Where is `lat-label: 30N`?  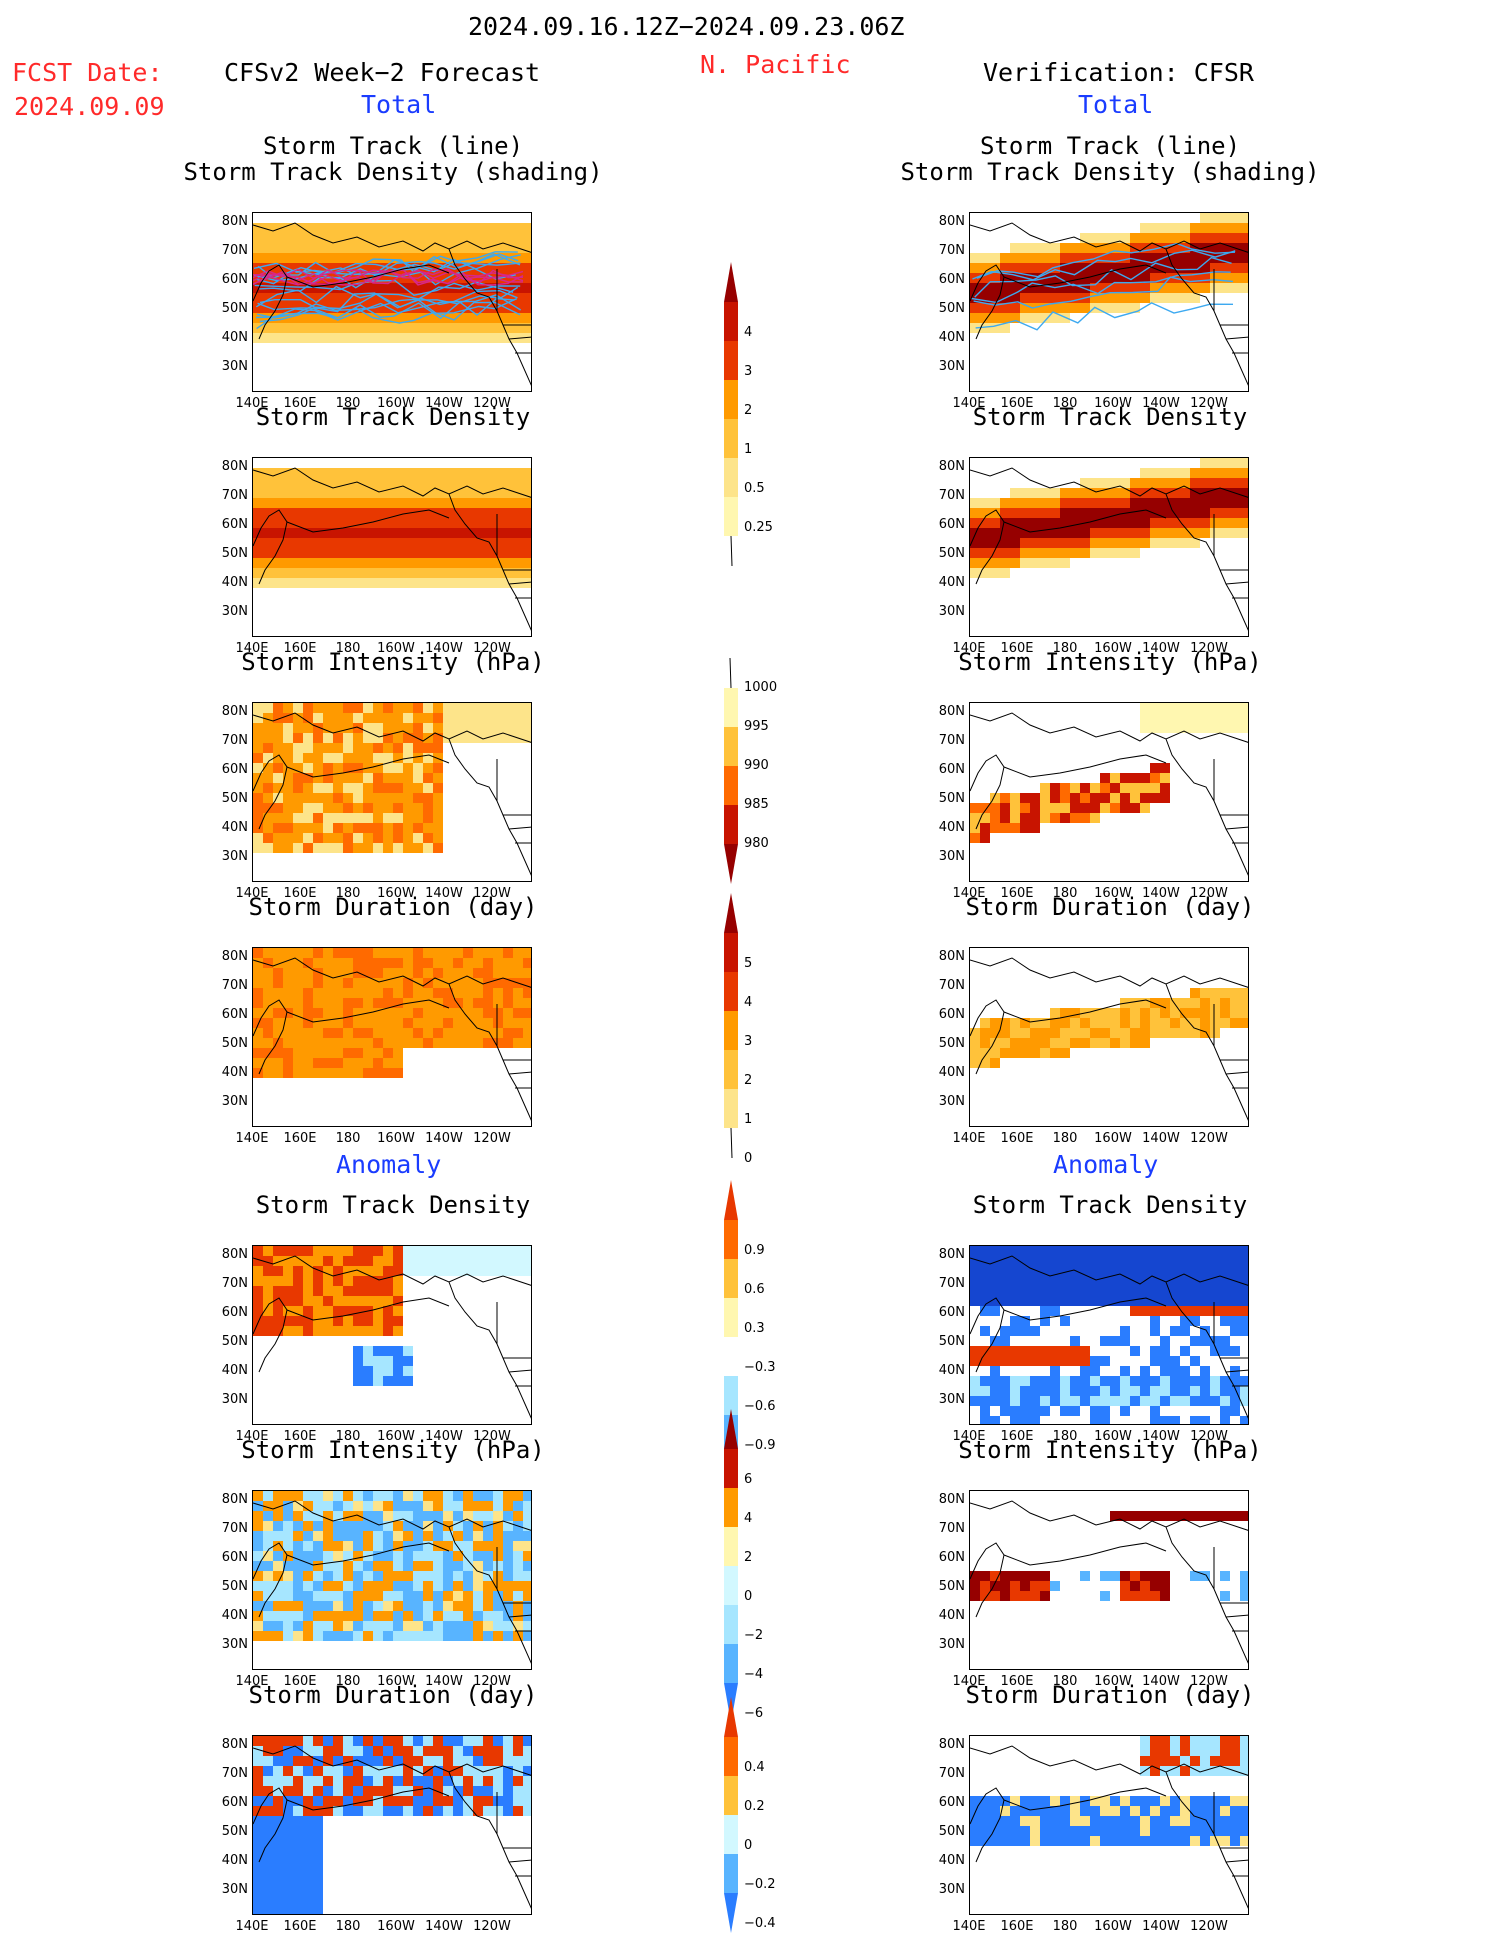
lat-label: 30N is located at coordinates (951, 1644).